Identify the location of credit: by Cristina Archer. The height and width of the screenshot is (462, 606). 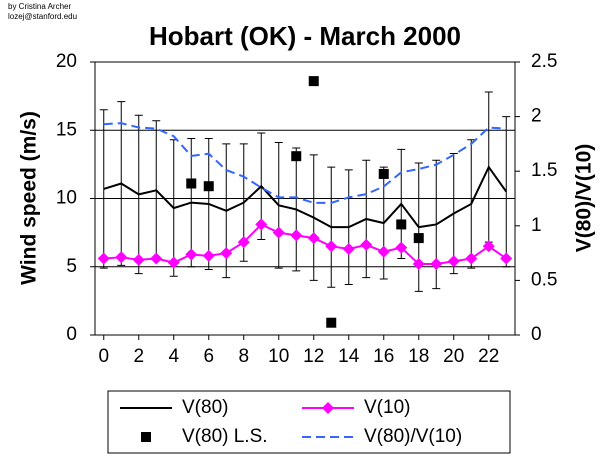
(39, 6).